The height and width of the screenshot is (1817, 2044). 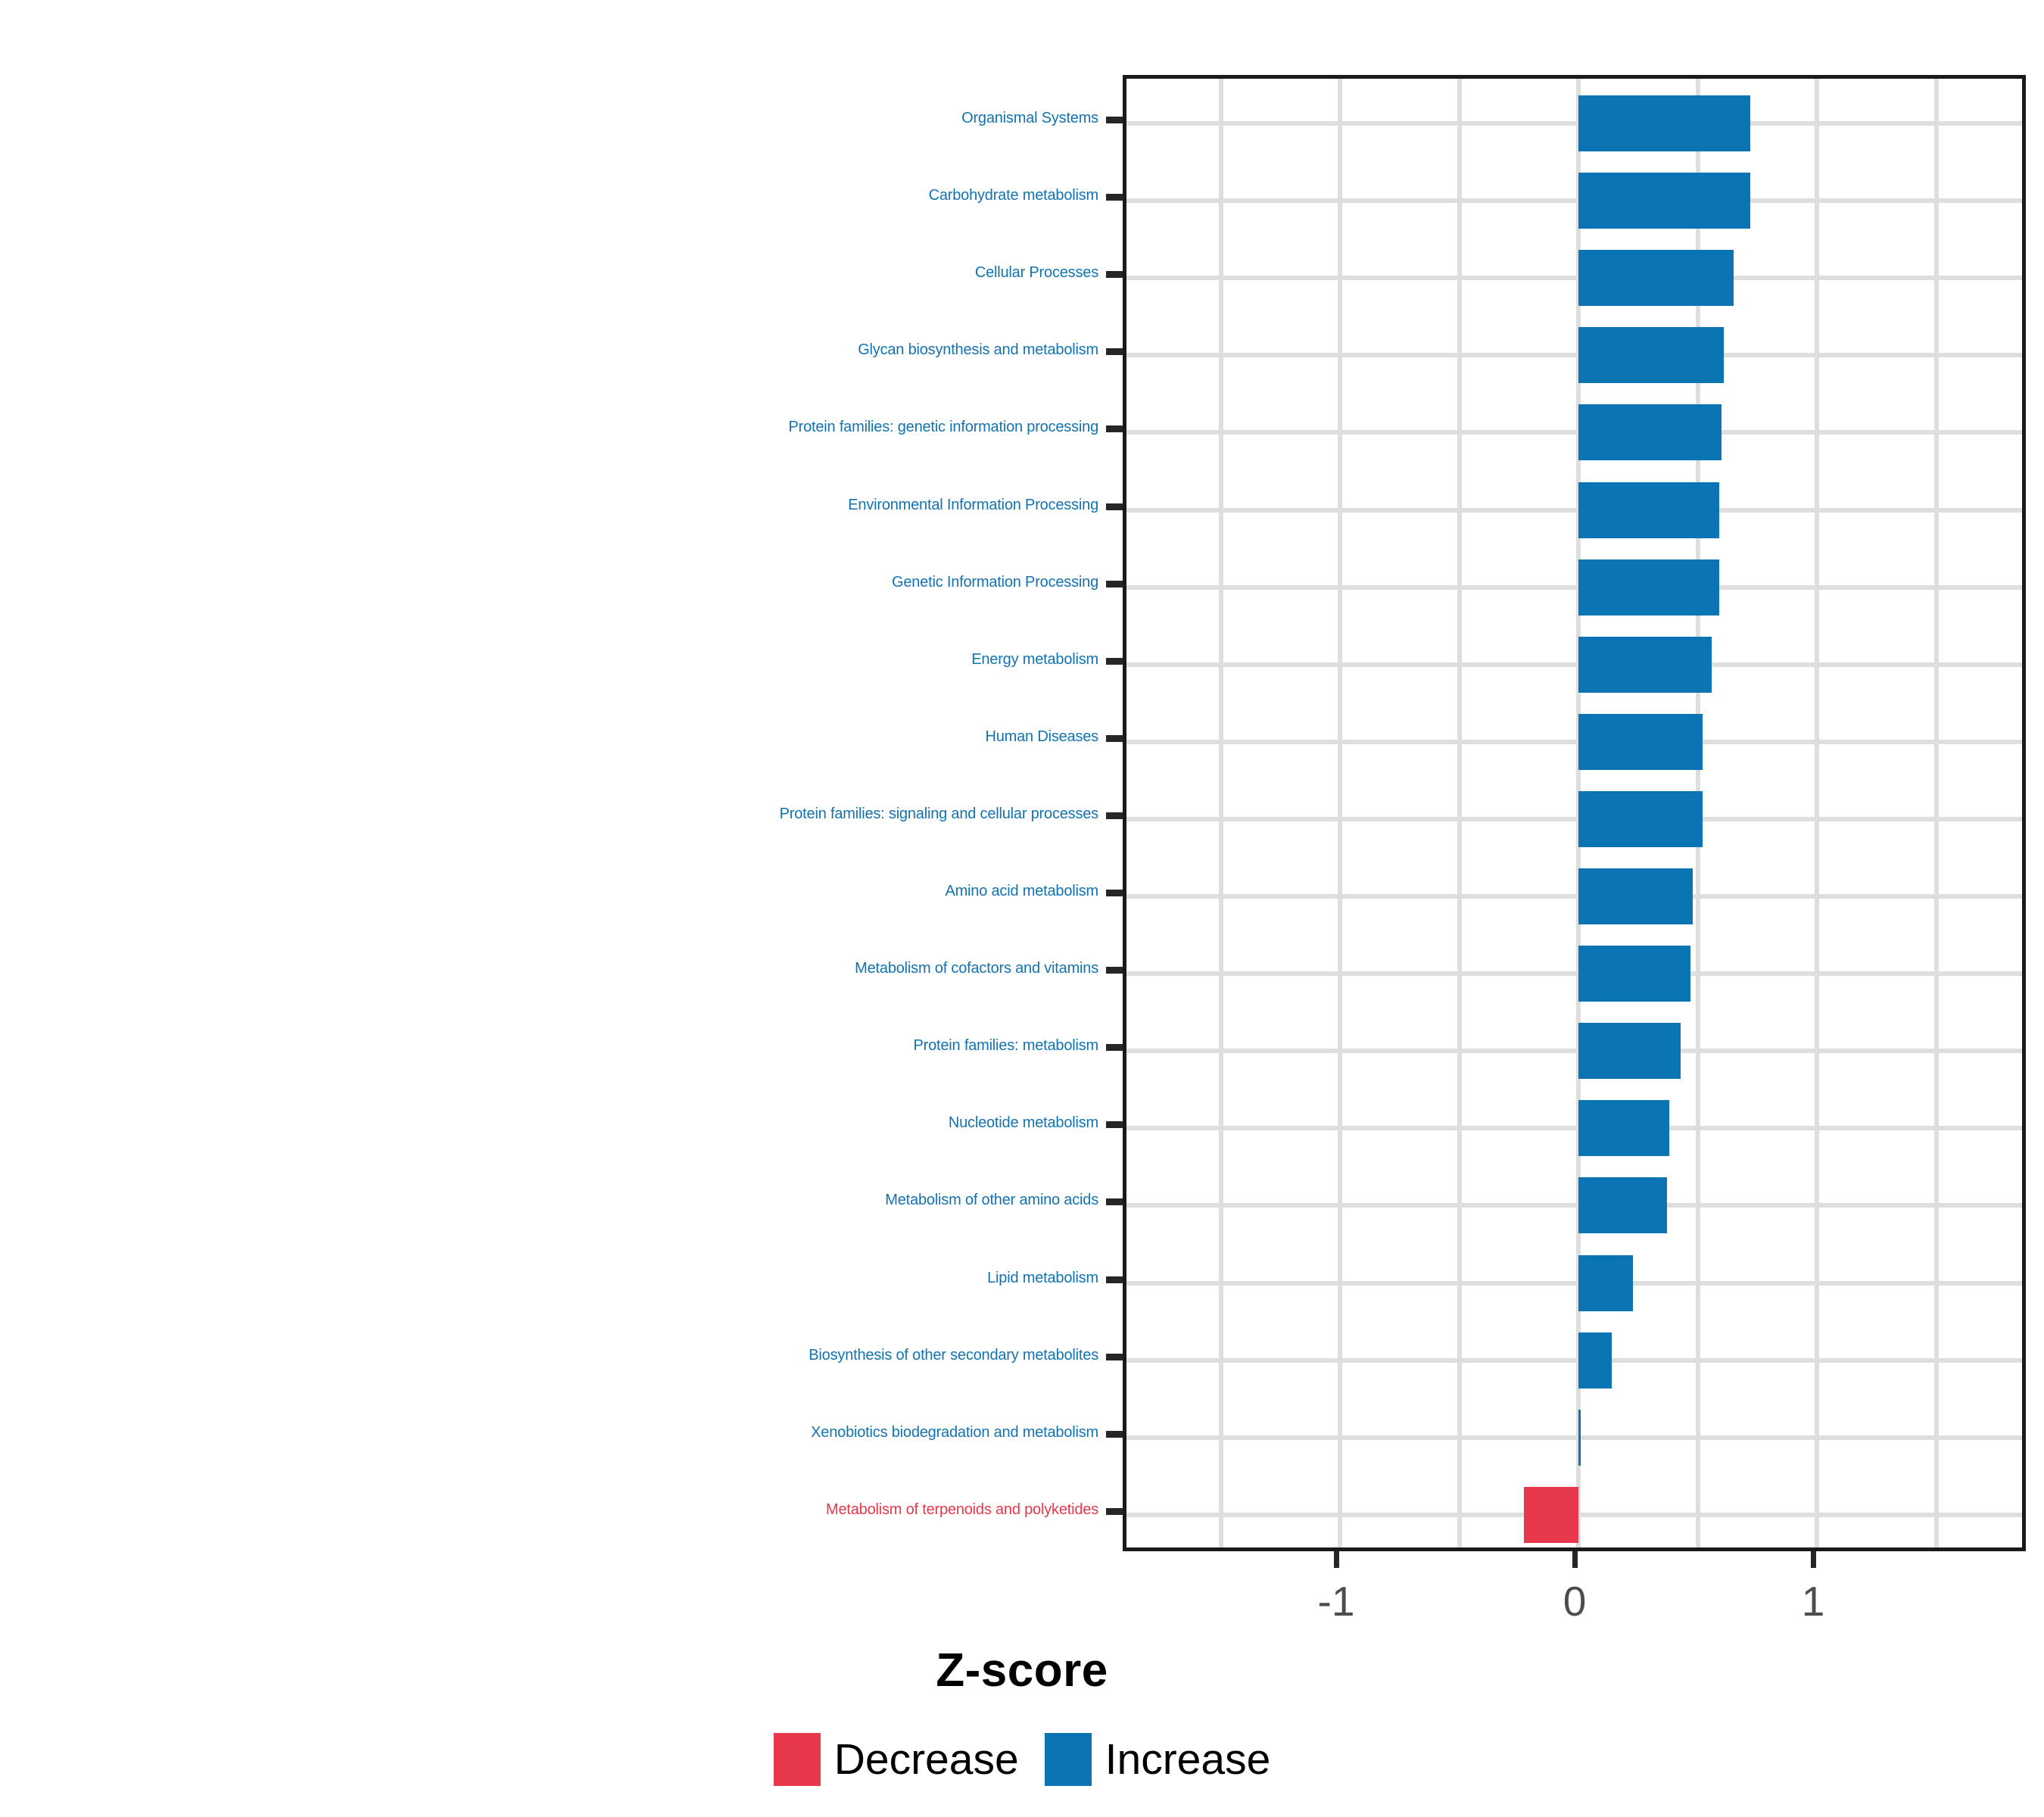 I want to click on y-axis-label: Nucleotide metabolism, so click(x=1023, y=1123).